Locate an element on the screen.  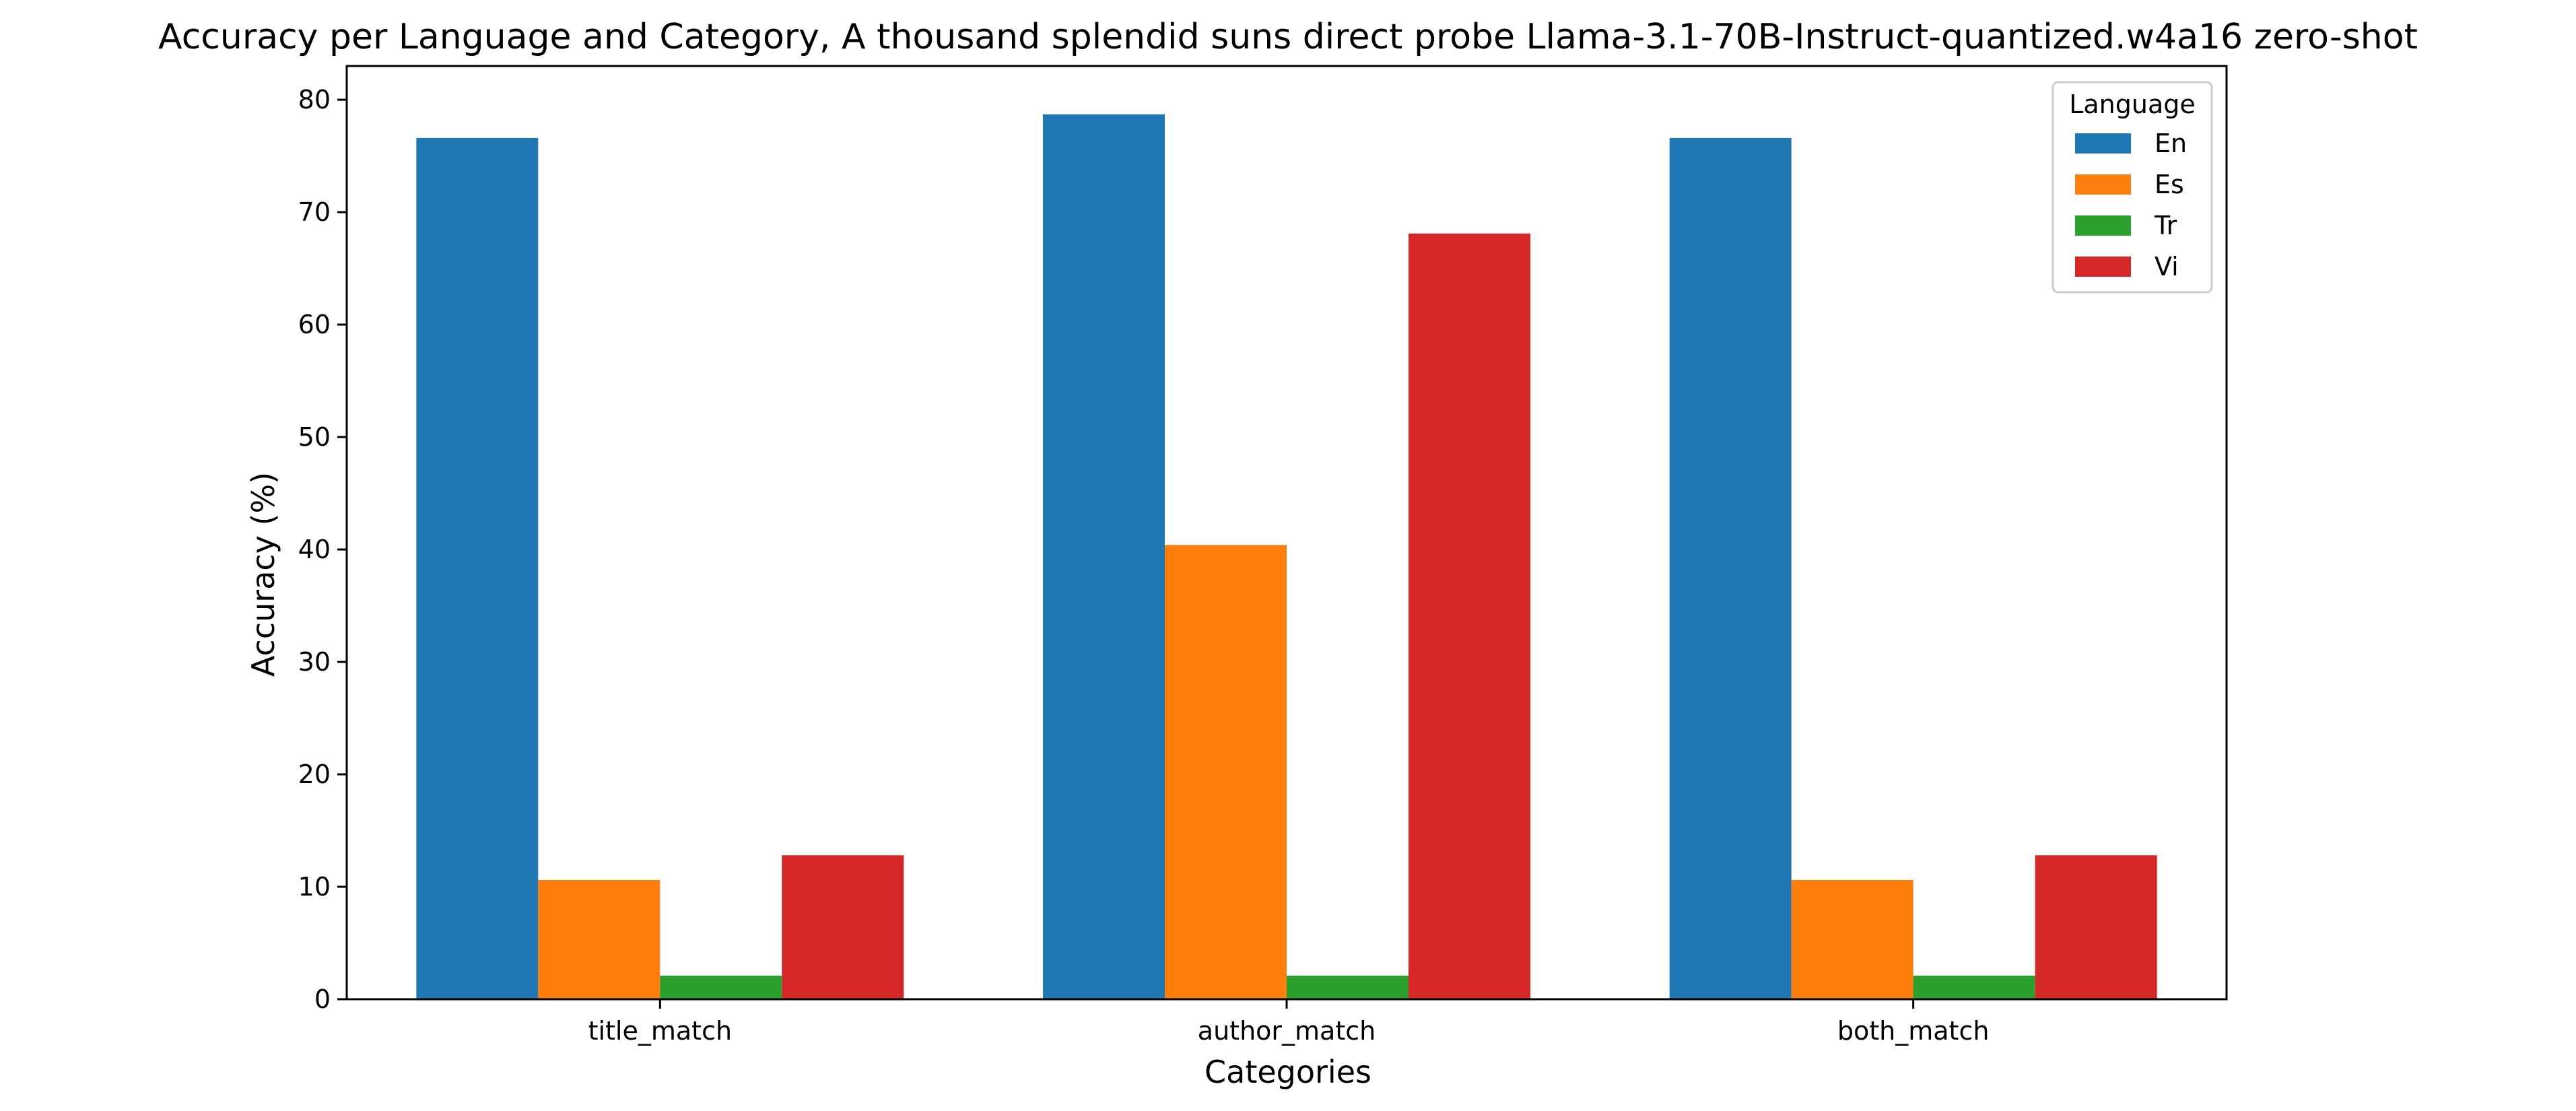
bar-es-both-match is located at coordinates (1852, 939).